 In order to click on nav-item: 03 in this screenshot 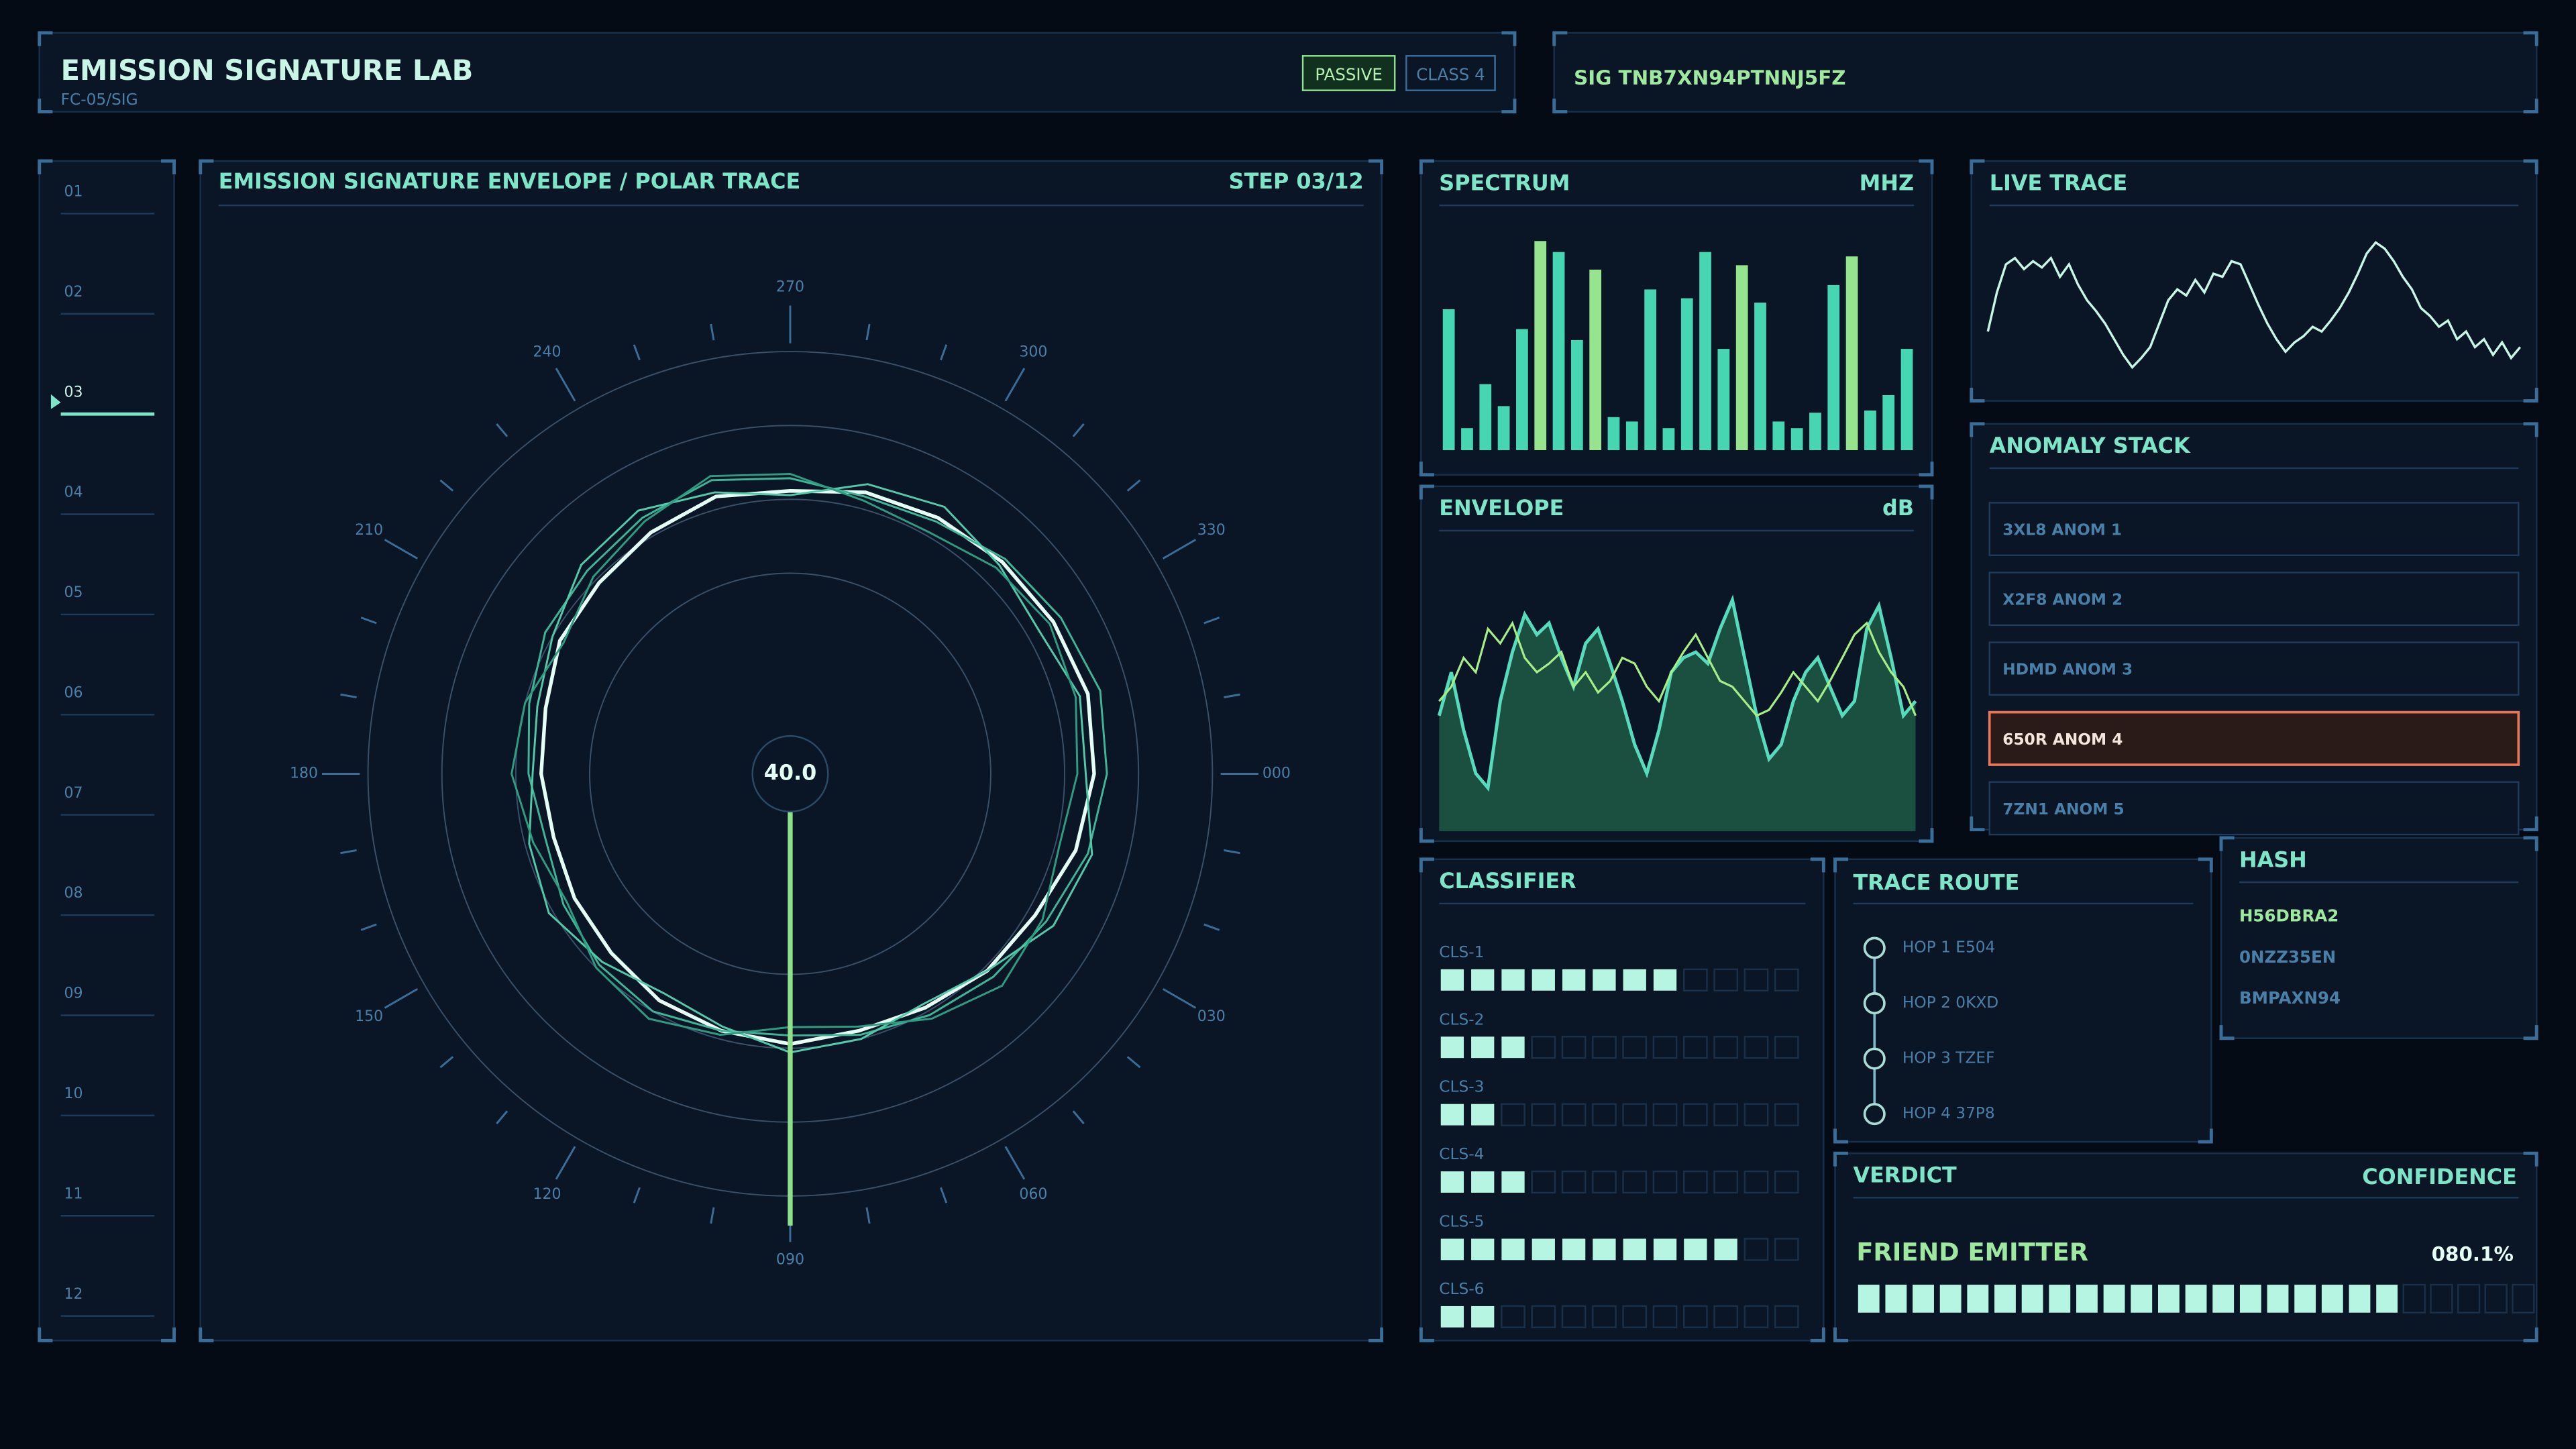, I will do `click(73, 392)`.